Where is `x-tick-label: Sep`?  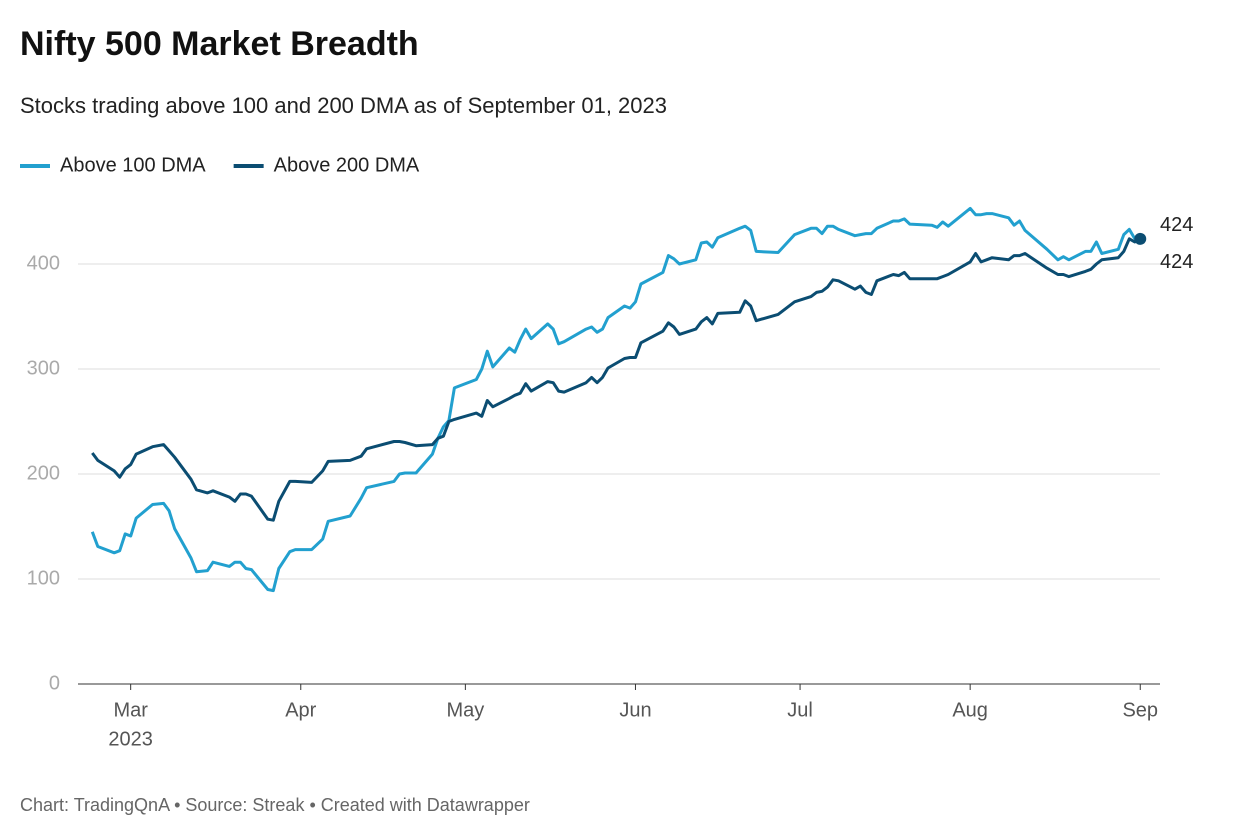
x-tick-label: Sep is located at coordinates (1140, 710).